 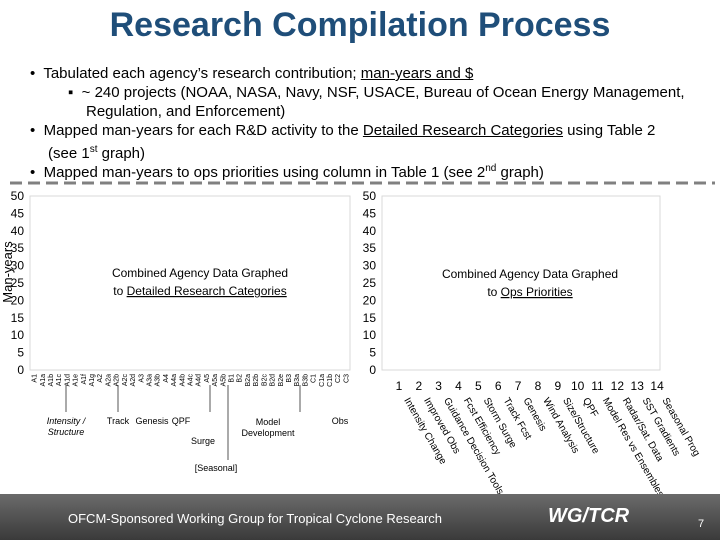 What do you see at coordinates (76, 380) in the screenshot?
I see `x-tick-label: A1e` at bounding box center [76, 380].